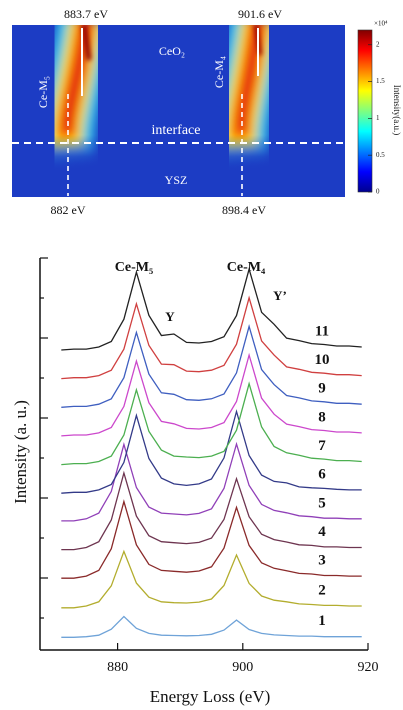 This screenshot has width=403, height=710. I want to click on series-label: 3, so click(322, 561).